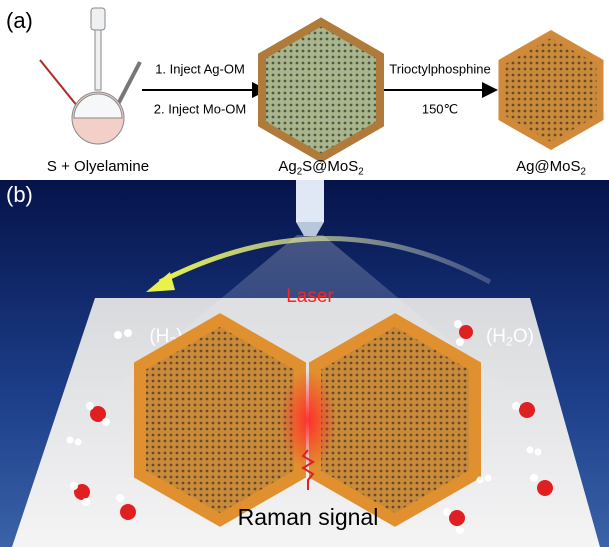 The height and width of the screenshot is (547, 609). What do you see at coordinates (19, 20) in the screenshot?
I see `panel-label: (a)` at bounding box center [19, 20].